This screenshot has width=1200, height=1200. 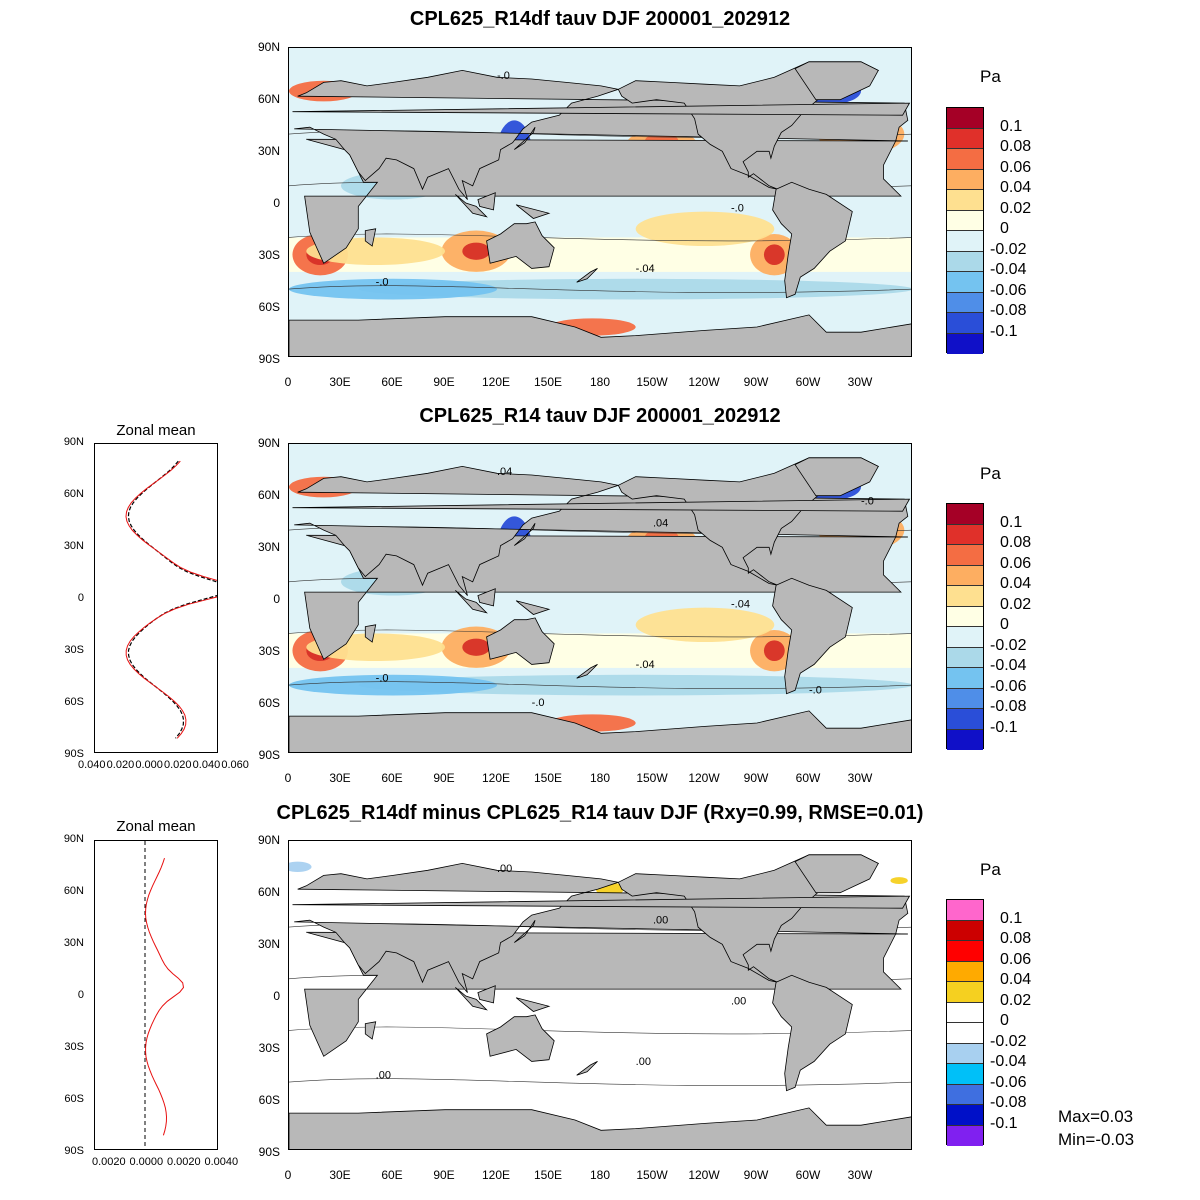 I want to click on map3-lon-tick: 90W, so click(x=756, y=1175).